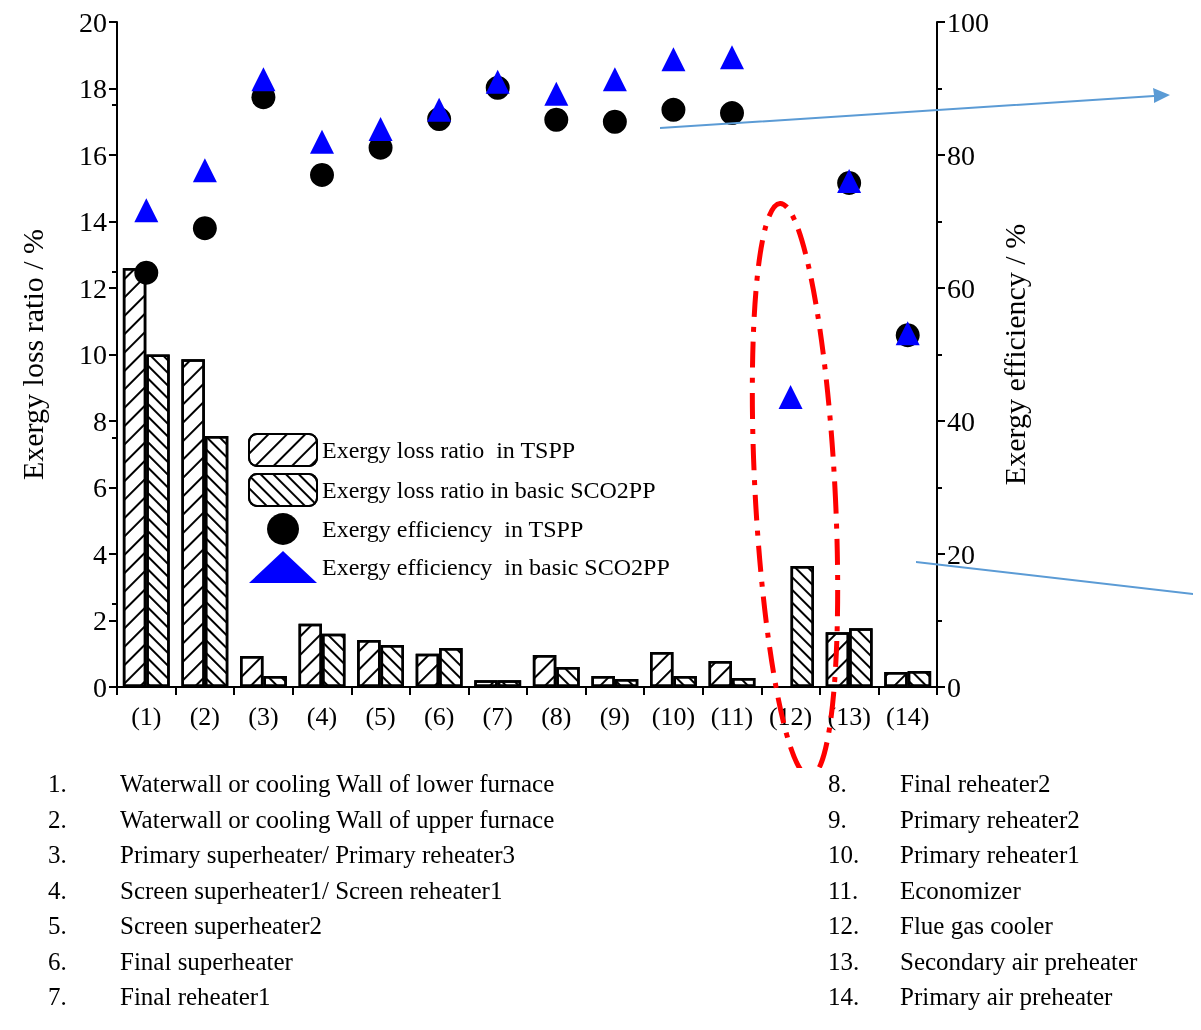  I want to click on x-tick-label: (9), so click(615, 716).